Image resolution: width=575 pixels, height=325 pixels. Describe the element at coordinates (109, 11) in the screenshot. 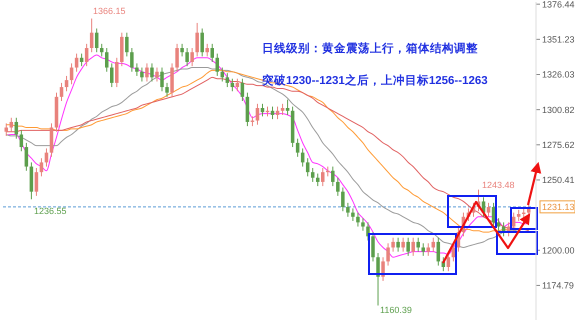

I see `annotation: 1366.15` at that location.